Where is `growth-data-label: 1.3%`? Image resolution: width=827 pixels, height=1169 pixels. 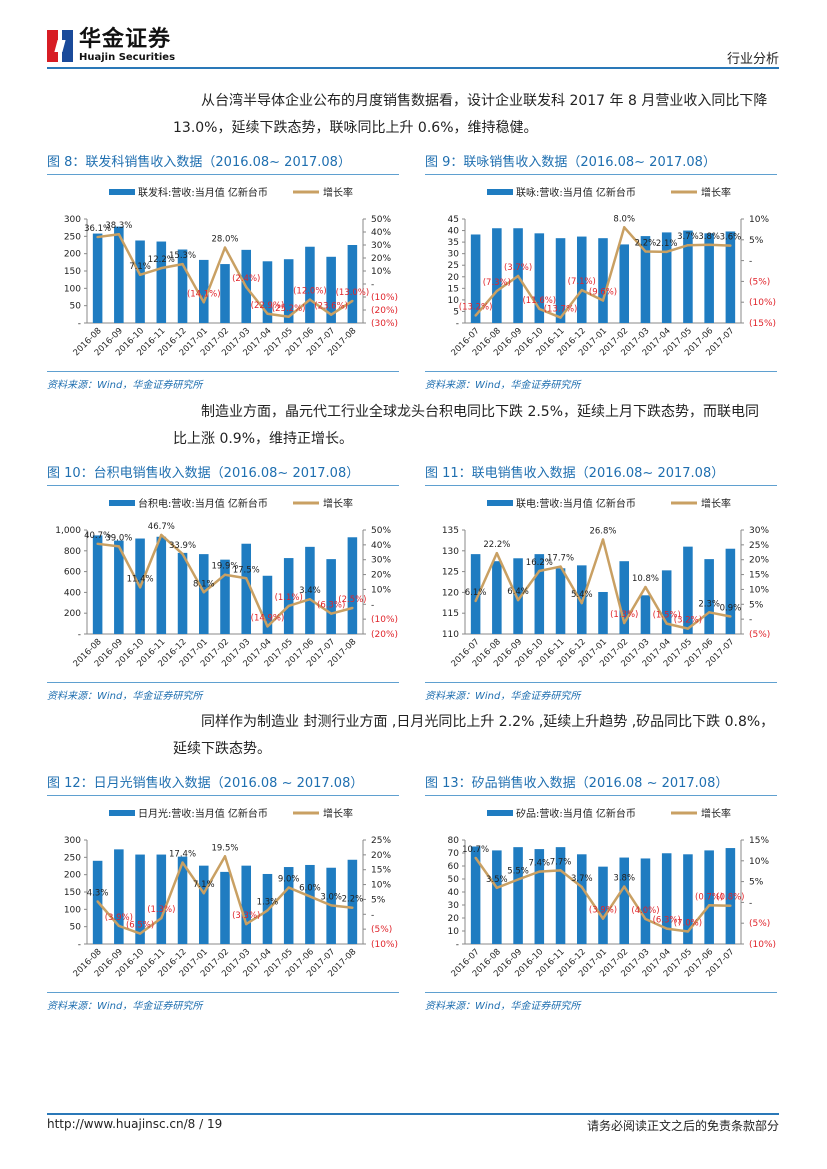 growth-data-label: 1.3% is located at coordinates (268, 902).